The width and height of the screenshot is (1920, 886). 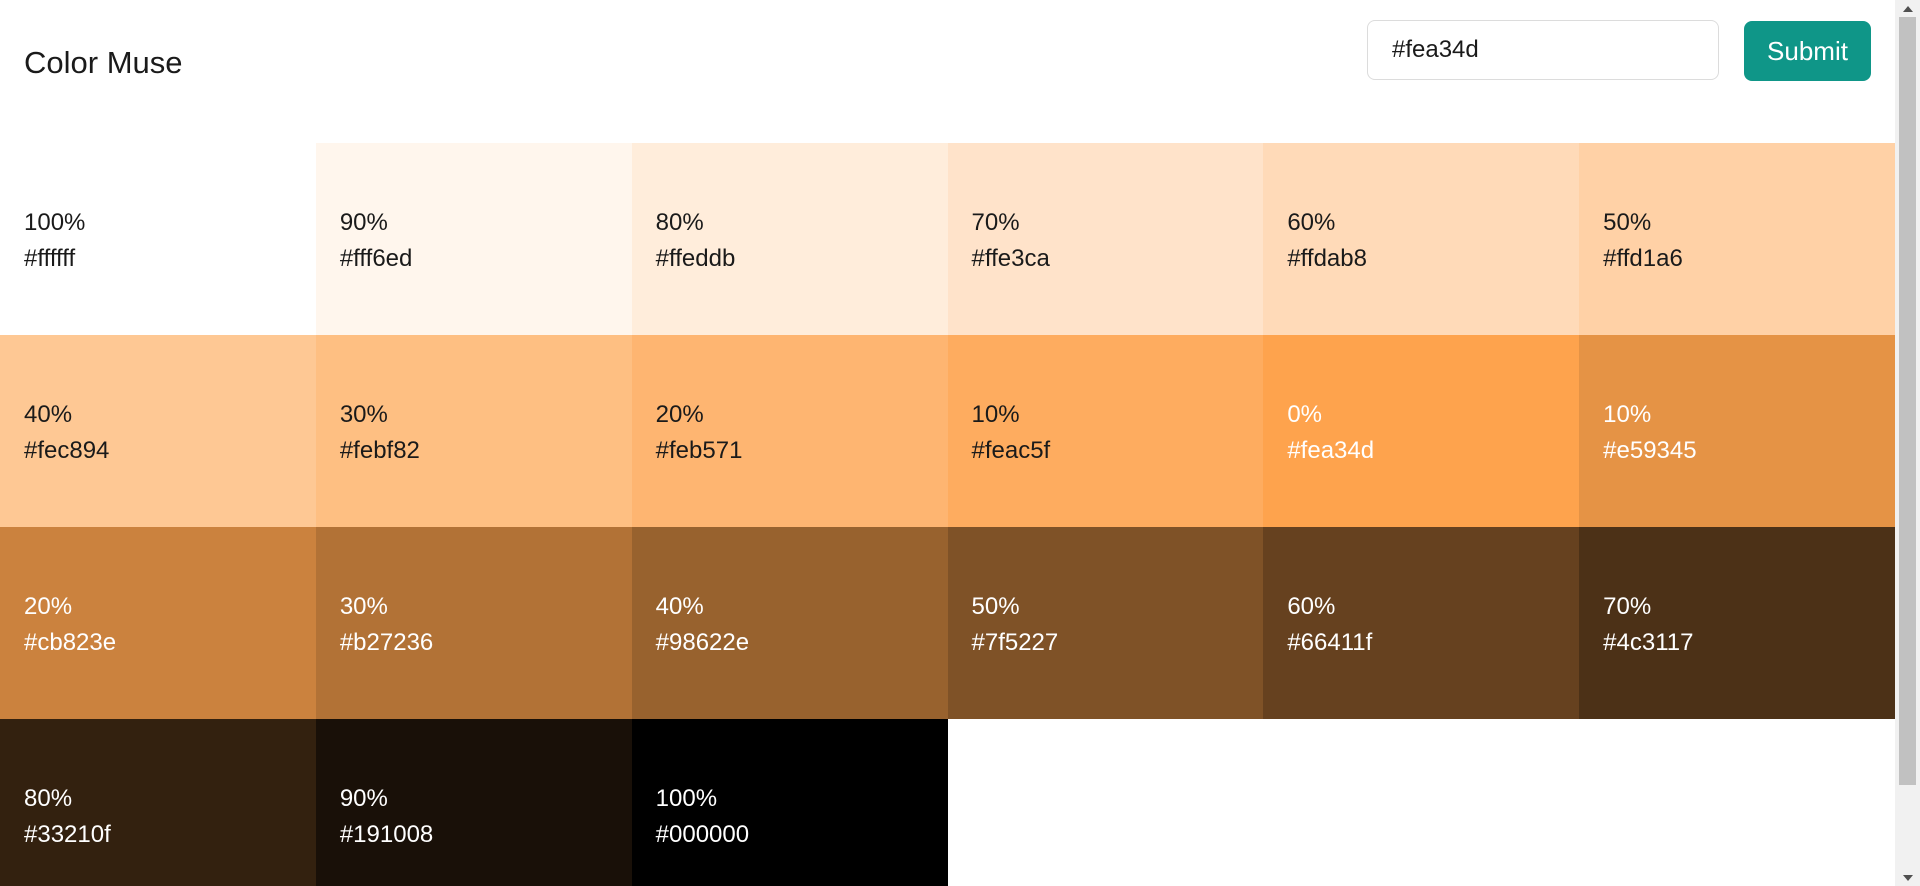 What do you see at coordinates (103, 62) in the screenshot?
I see `app-title: Color Muse` at bounding box center [103, 62].